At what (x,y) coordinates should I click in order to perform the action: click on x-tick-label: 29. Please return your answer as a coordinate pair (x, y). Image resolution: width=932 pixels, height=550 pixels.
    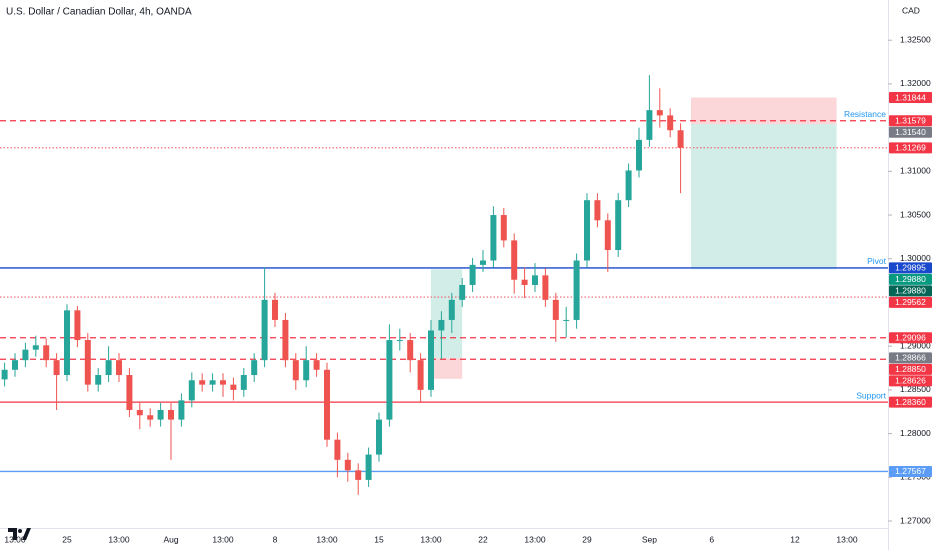
    Looking at the image, I should click on (587, 539).